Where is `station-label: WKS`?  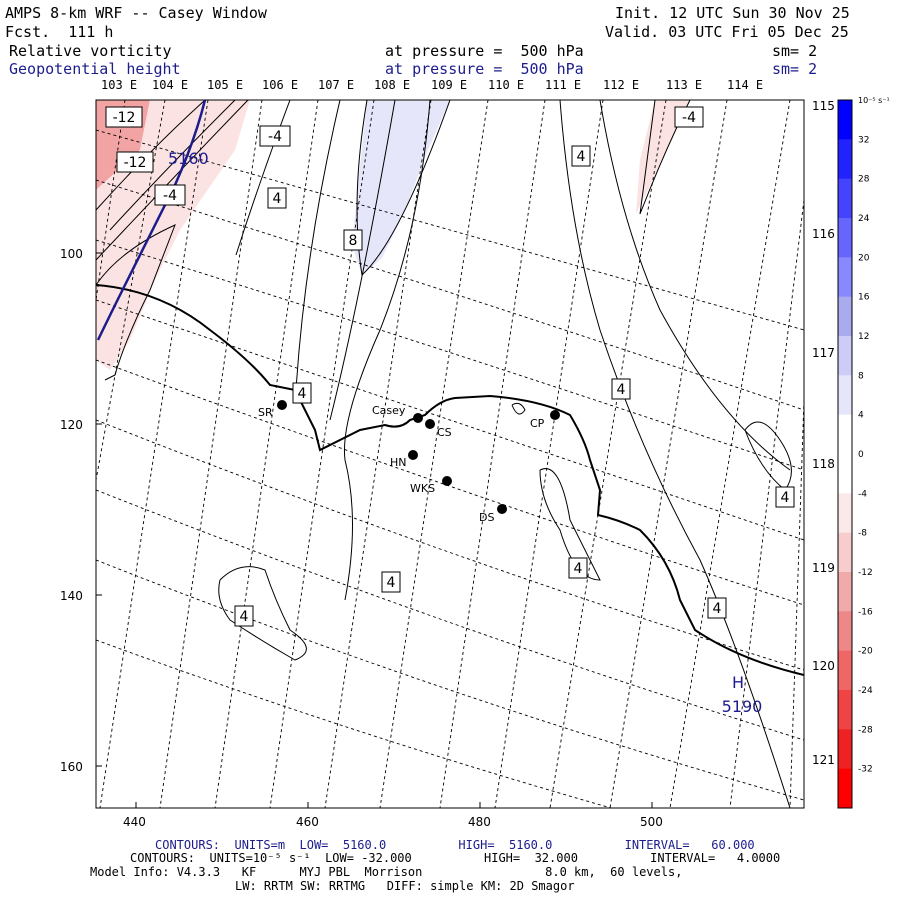 station-label: WKS is located at coordinates (422, 488).